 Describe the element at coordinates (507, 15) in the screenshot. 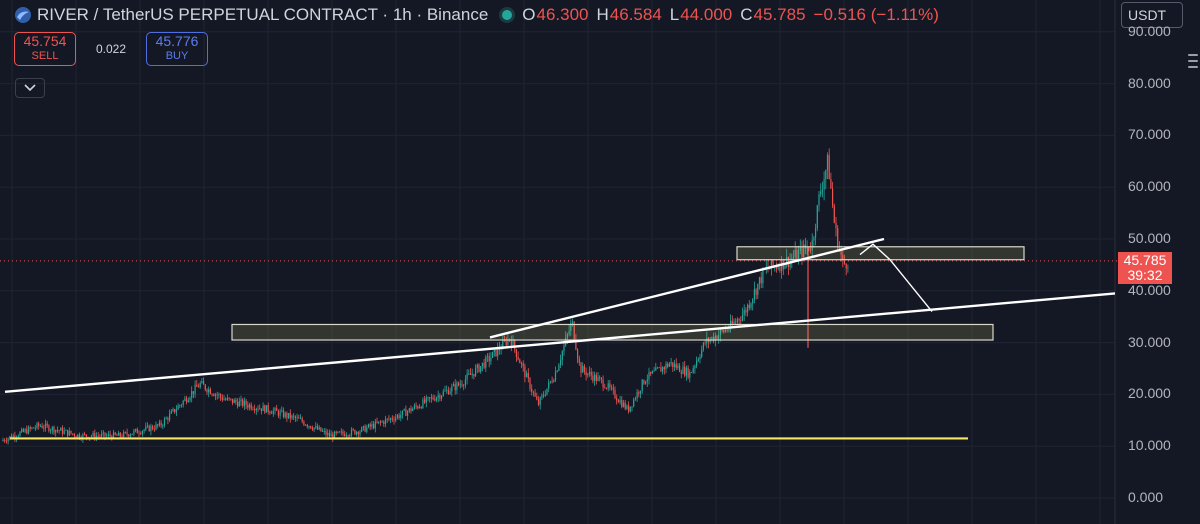

I see `market-status-icon` at that location.